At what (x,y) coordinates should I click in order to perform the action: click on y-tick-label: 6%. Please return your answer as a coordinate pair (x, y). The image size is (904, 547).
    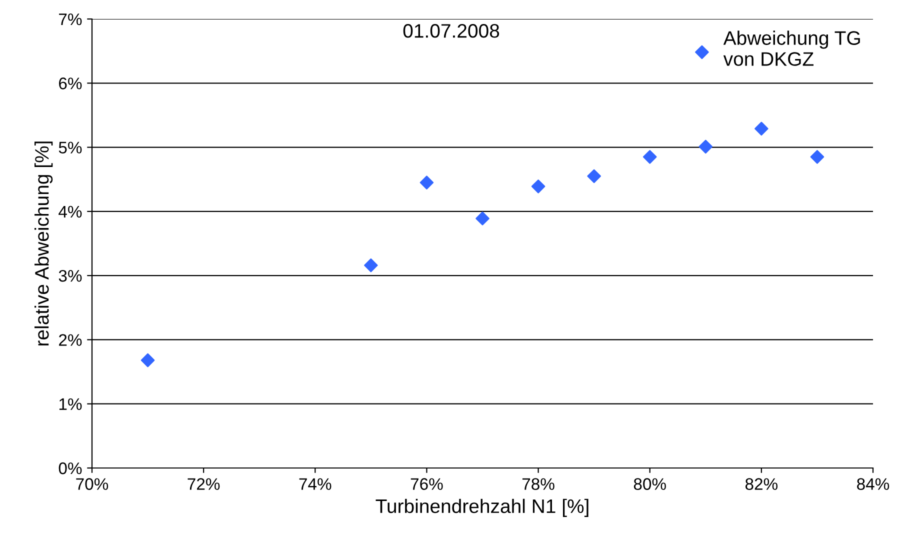
    Looking at the image, I should click on (70, 84).